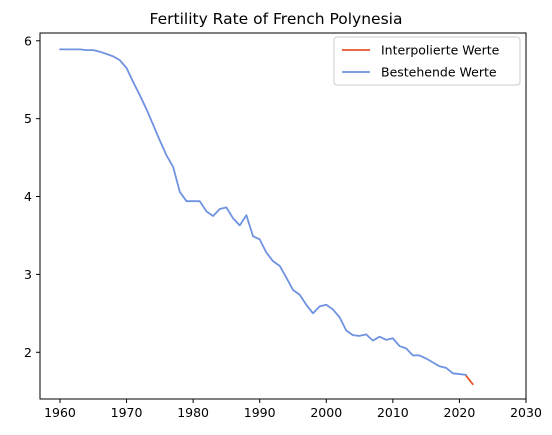 The height and width of the screenshot is (435, 552). I want to click on y-tick-label: 3, so click(28, 274).